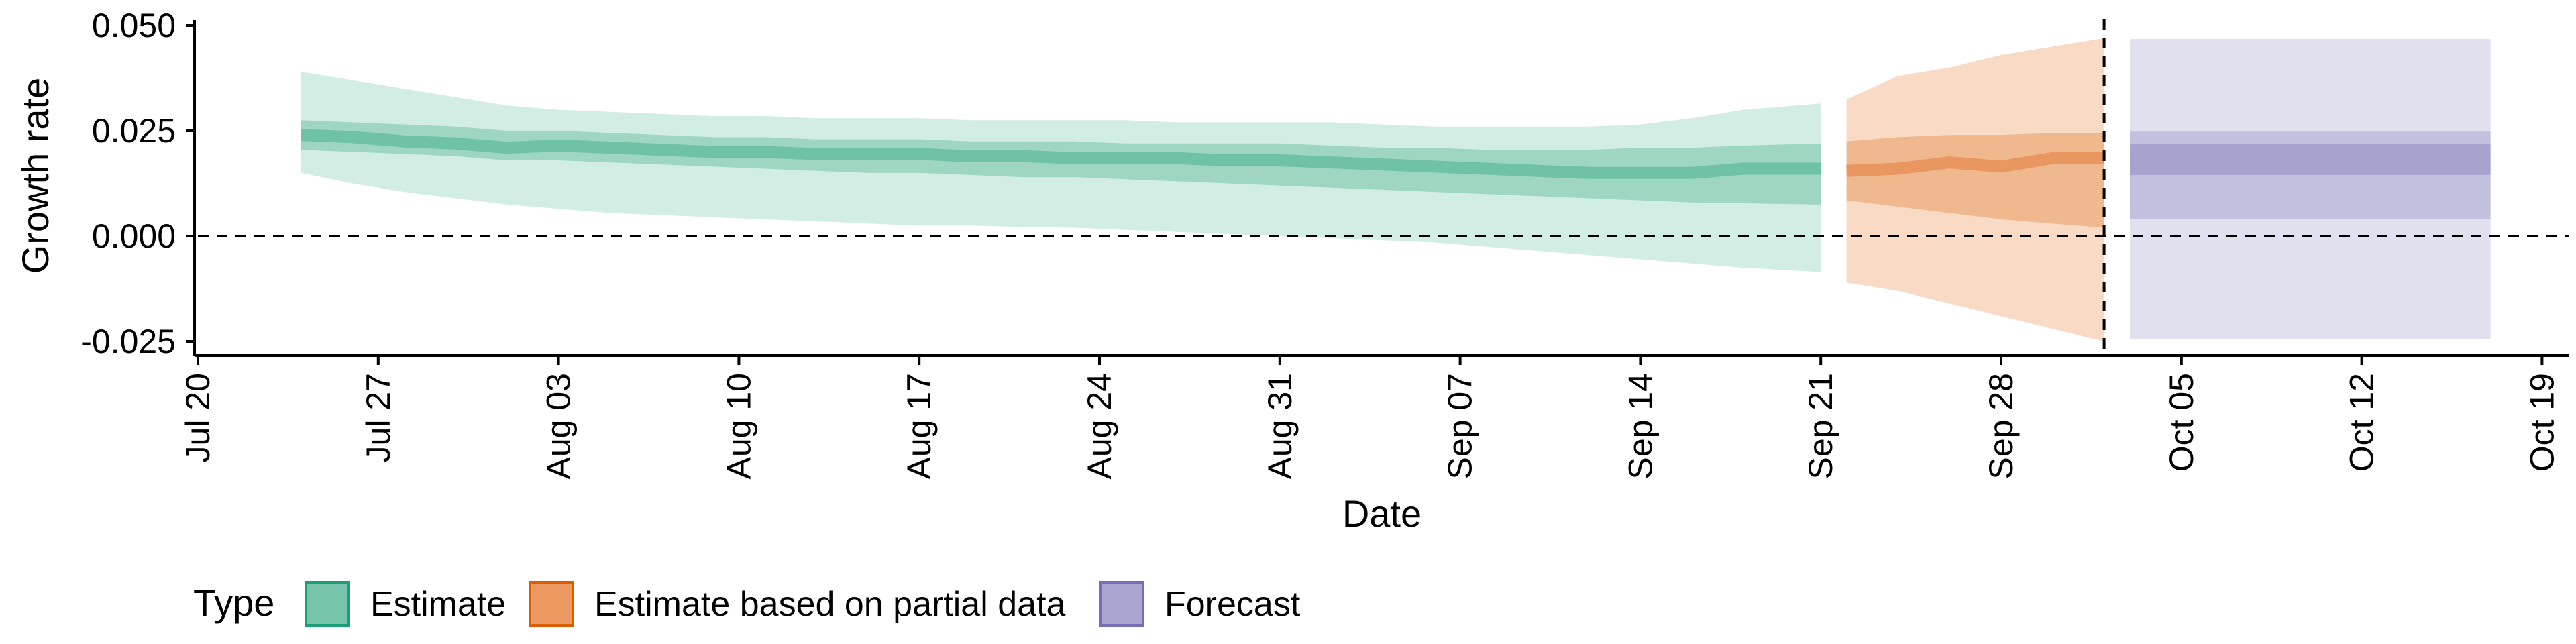 This screenshot has height=644, width=2576. What do you see at coordinates (1233, 604) in the screenshot?
I see `legend-label: Forecast` at bounding box center [1233, 604].